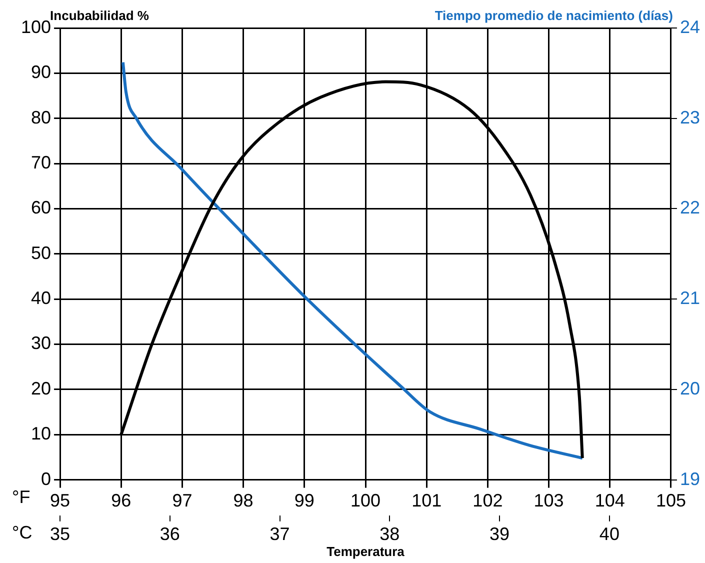 The image size is (705, 563). I want to click on y-axis-title: Incubabilidad %, so click(100, 16).